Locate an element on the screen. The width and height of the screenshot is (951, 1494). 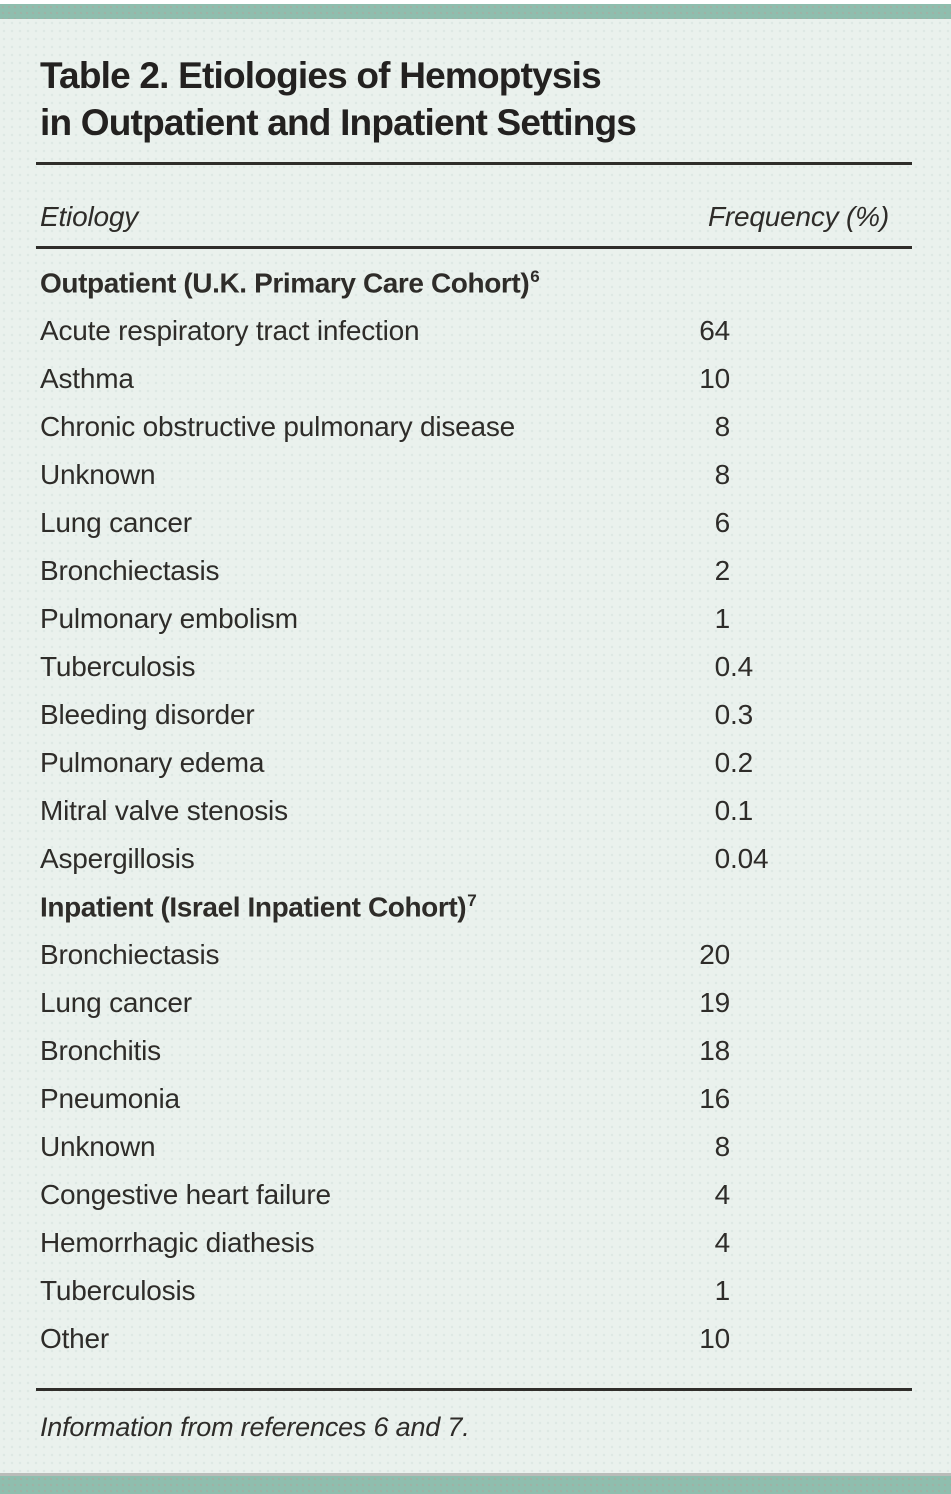
etiology-cell: Hemorrhagic diathesis is located at coordinates (177, 1242).